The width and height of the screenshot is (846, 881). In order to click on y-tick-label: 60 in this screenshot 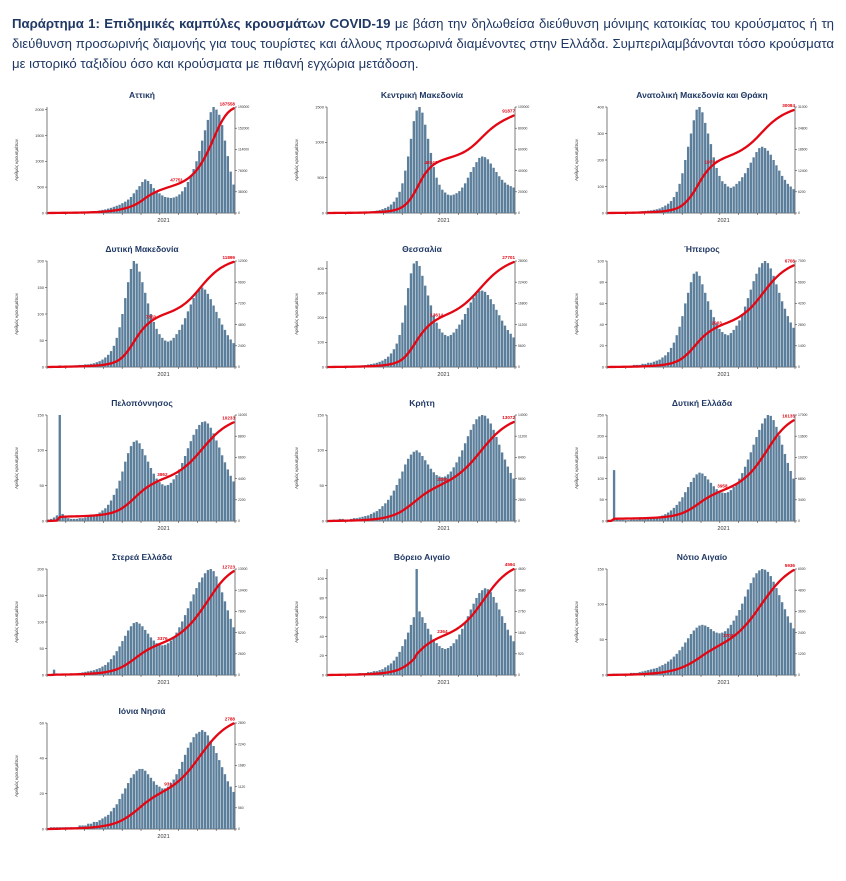, I will do `click(42, 723)`.